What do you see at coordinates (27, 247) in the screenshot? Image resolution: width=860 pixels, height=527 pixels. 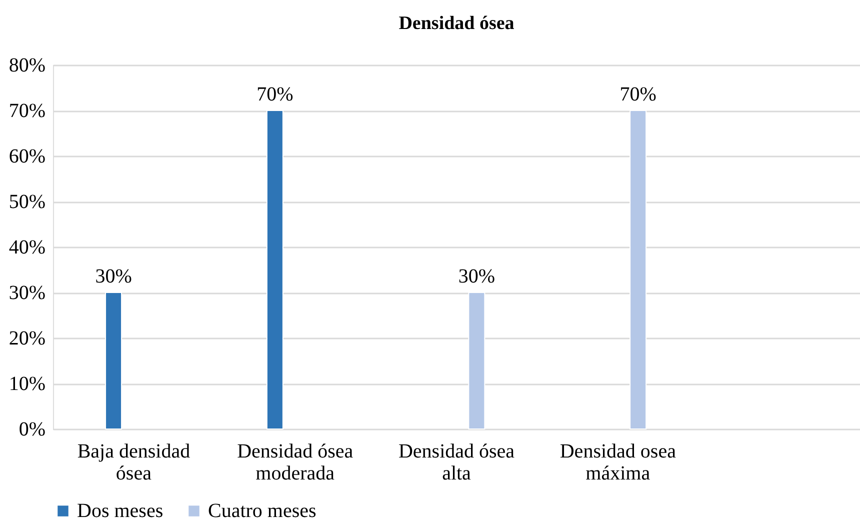 I see `y-tick-label: 40%` at bounding box center [27, 247].